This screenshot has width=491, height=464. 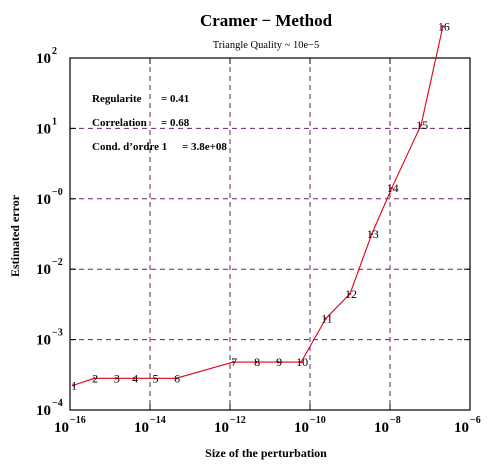 I want to click on point-label: 6, so click(x=177, y=378).